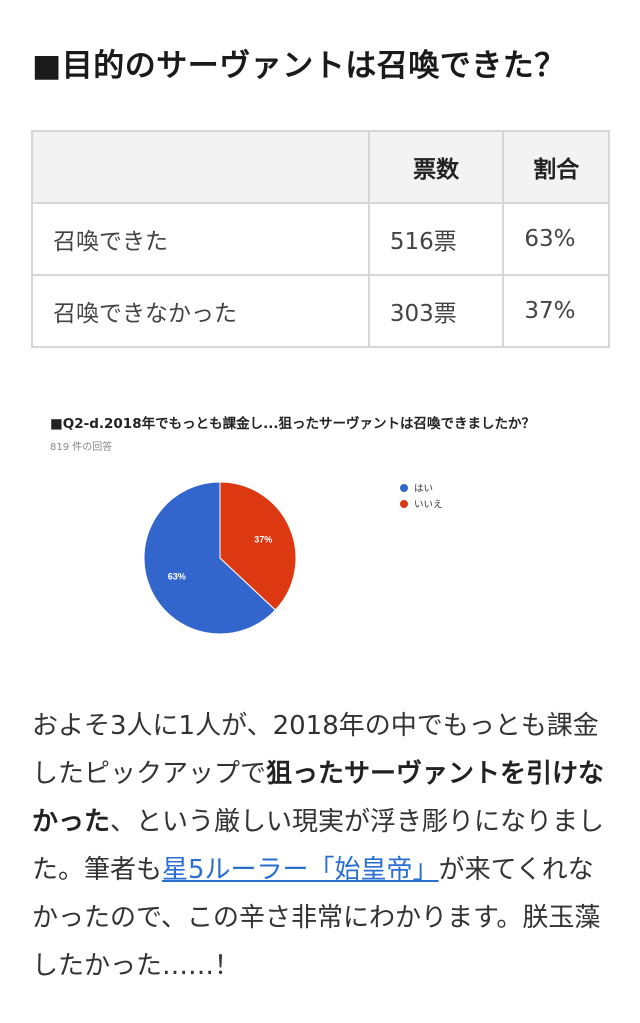  I want to click on legend-label-0: はい, so click(423, 489).